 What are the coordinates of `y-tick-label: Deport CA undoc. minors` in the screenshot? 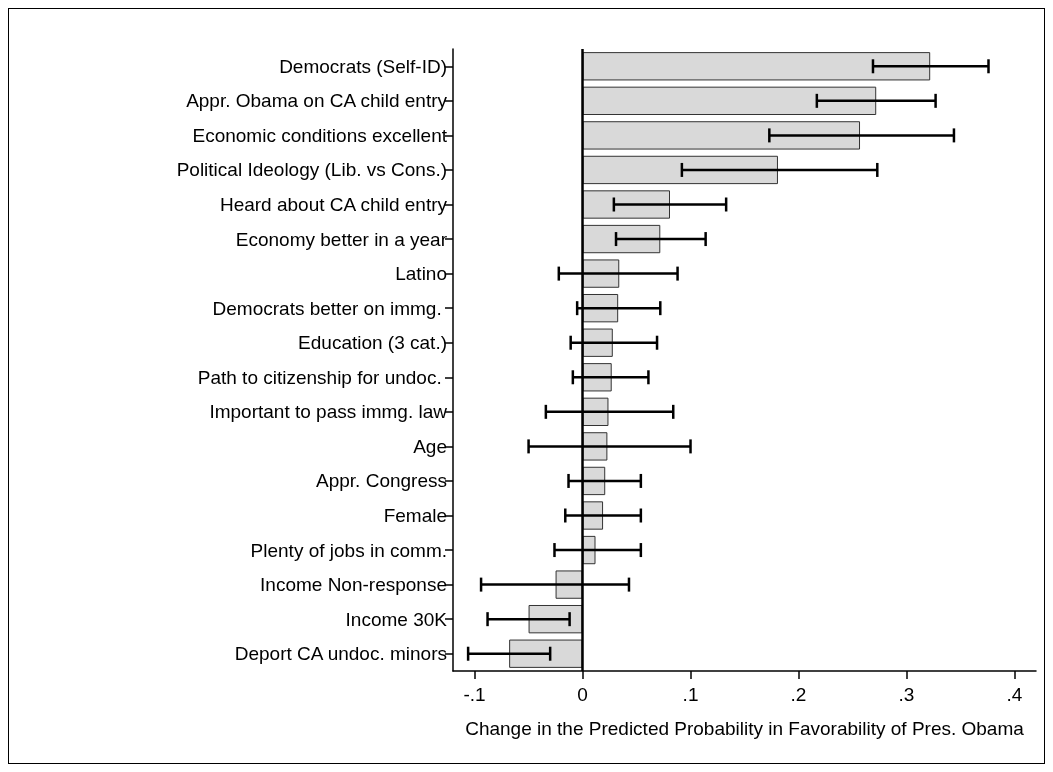 It's located at (340, 654).